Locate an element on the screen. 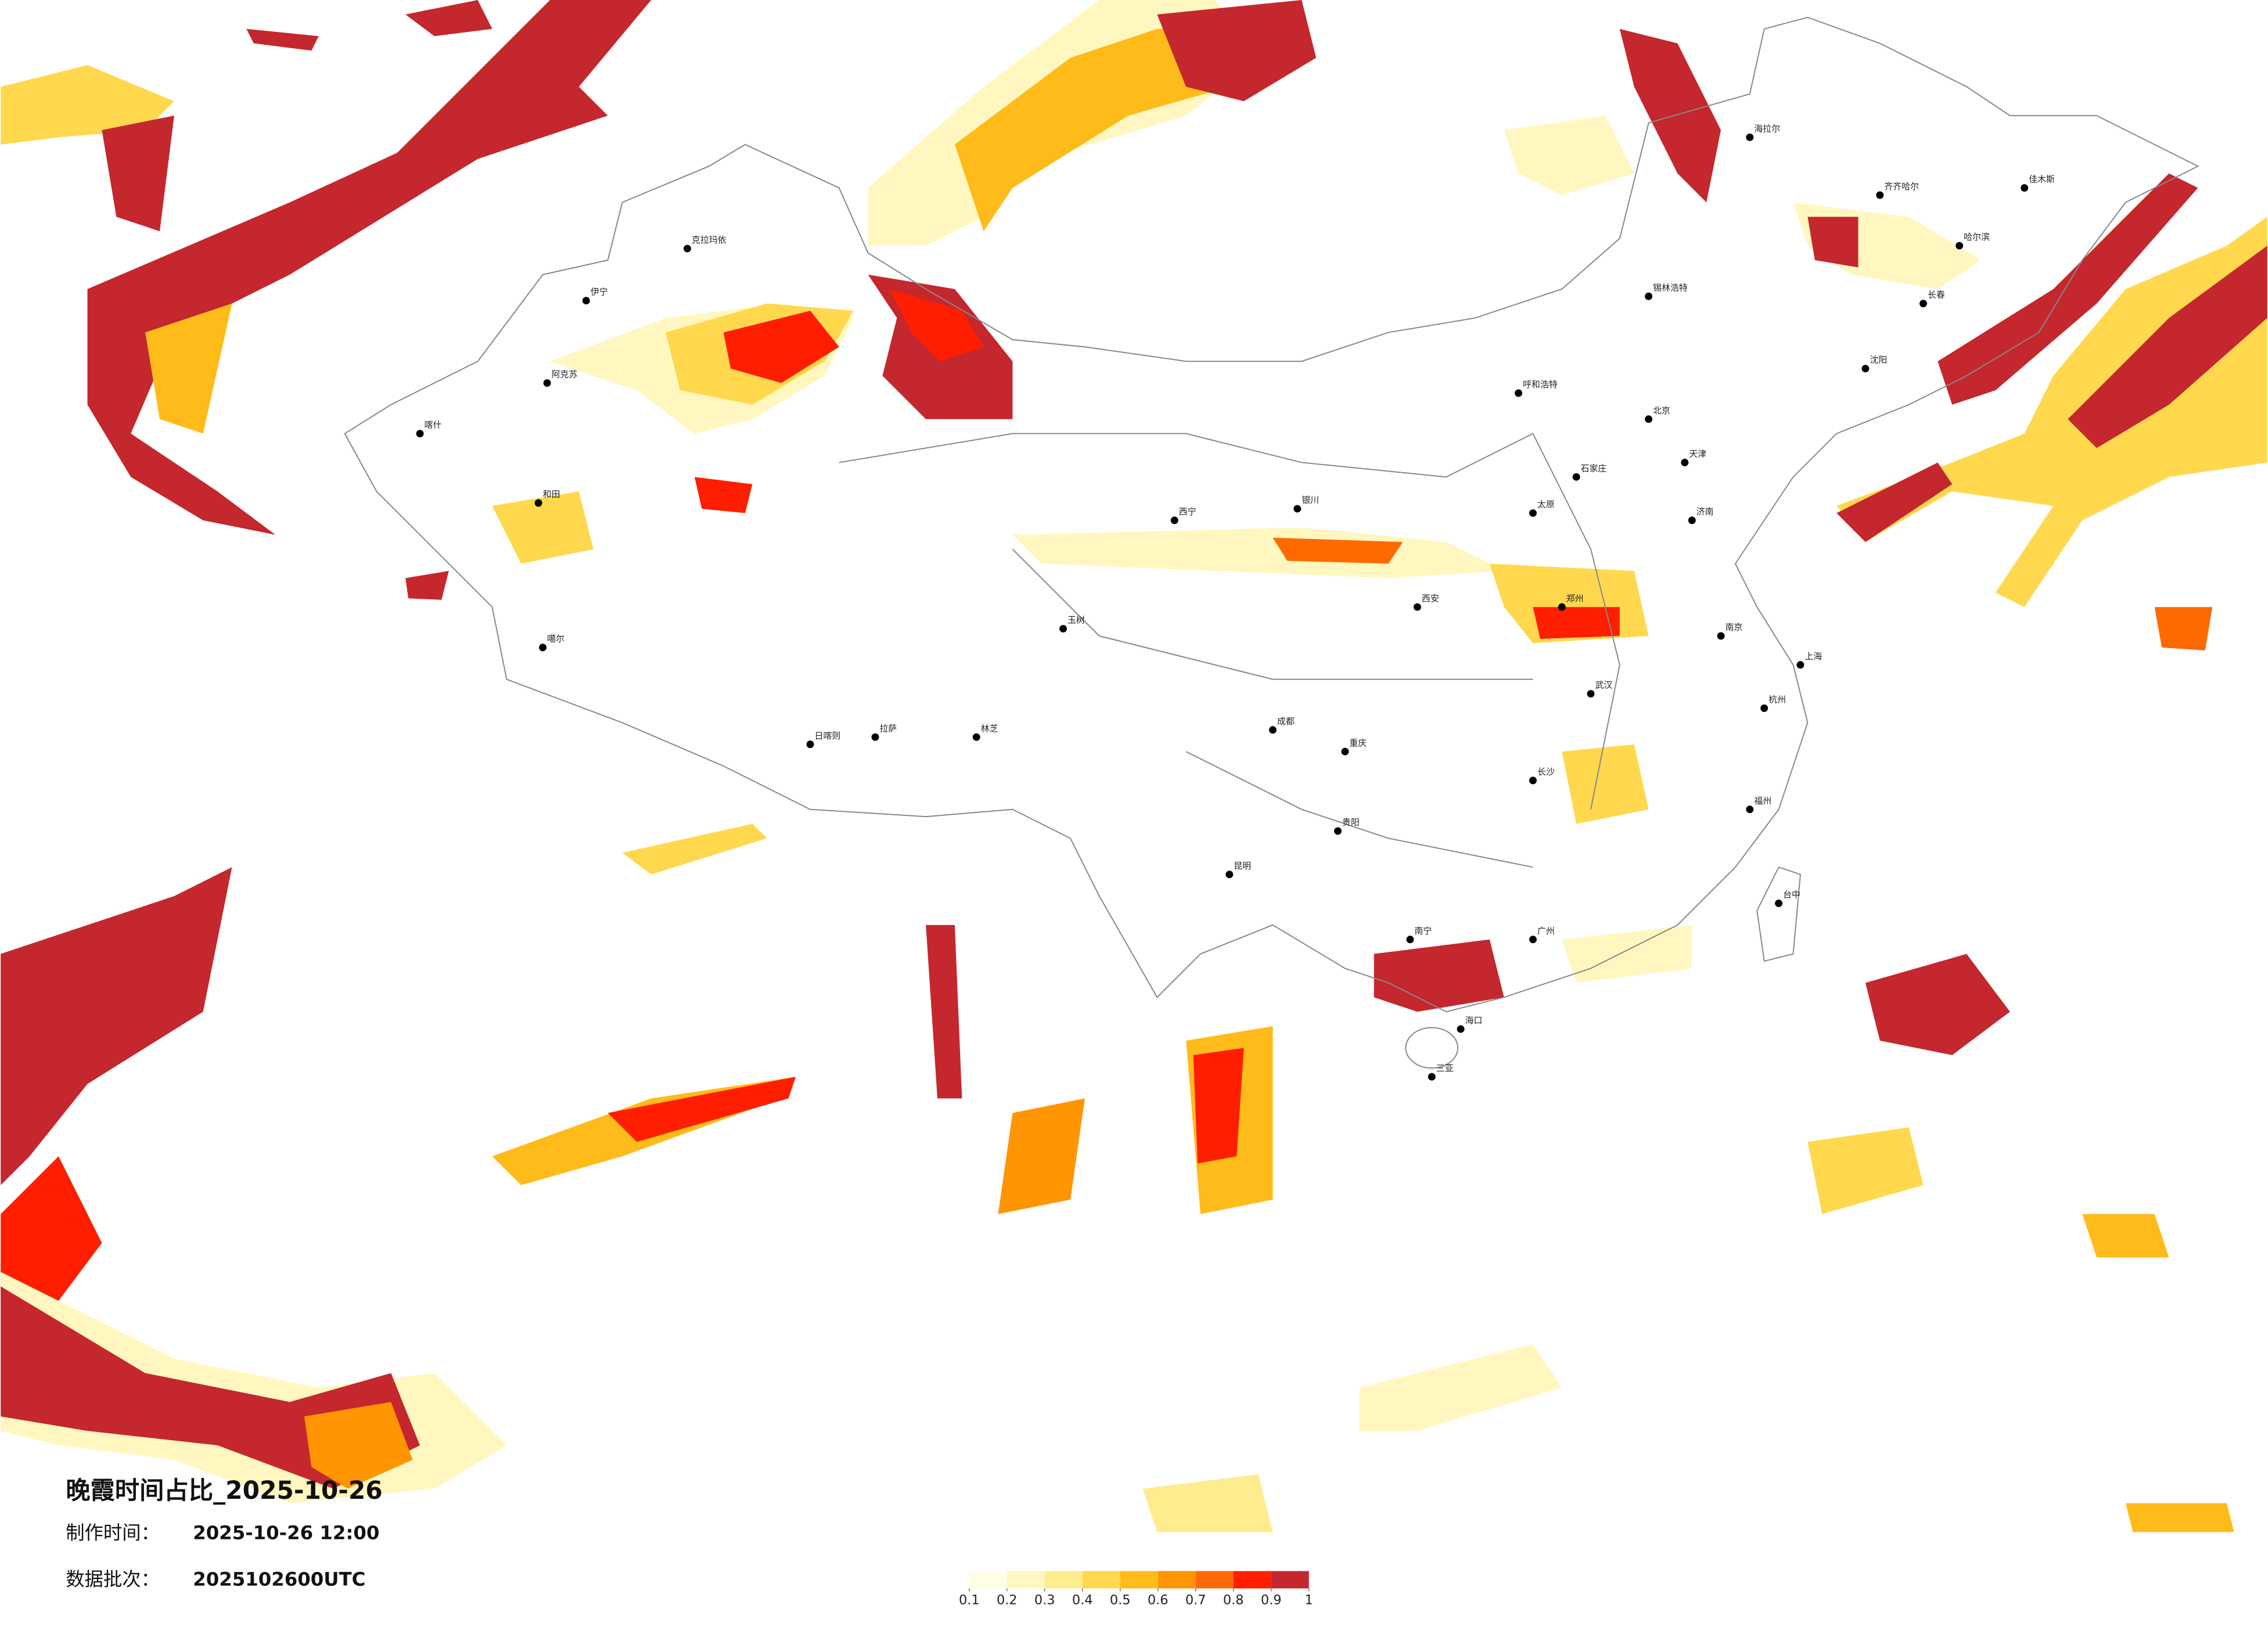  city-label: 呼和浩特 is located at coordinates (1540, 384).